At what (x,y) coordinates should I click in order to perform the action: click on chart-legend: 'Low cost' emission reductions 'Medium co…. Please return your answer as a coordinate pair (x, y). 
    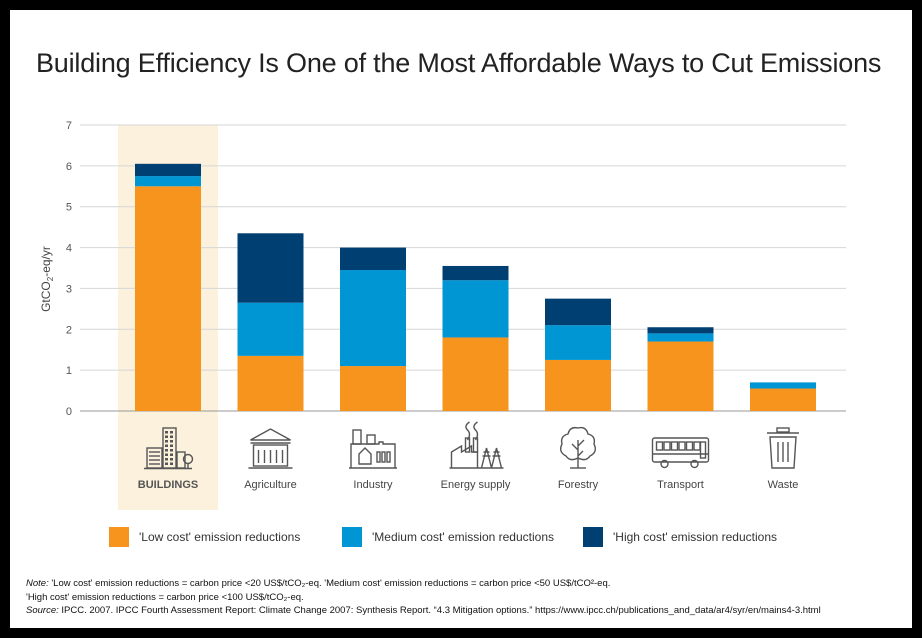
    Looking at the image, I should click on (461, 539).